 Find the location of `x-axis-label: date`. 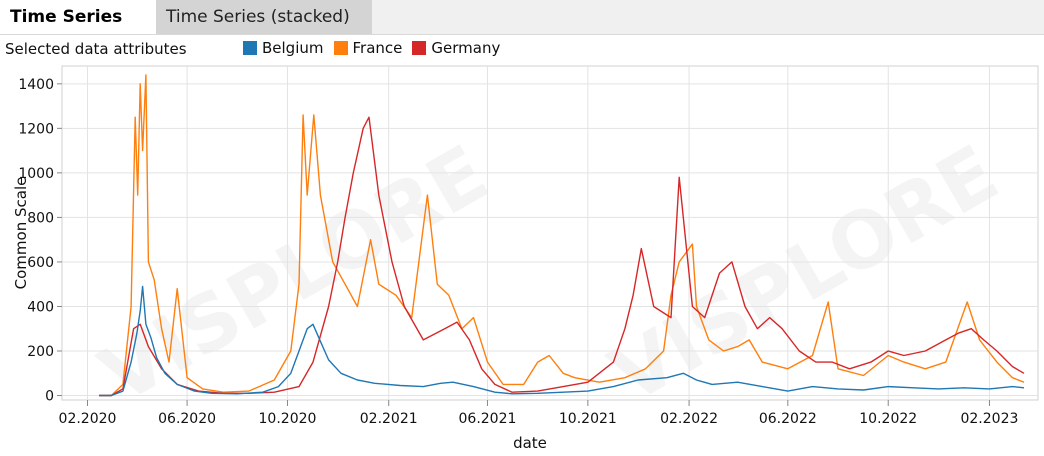

x-axis-label: date is located at coordinates (530, 443).